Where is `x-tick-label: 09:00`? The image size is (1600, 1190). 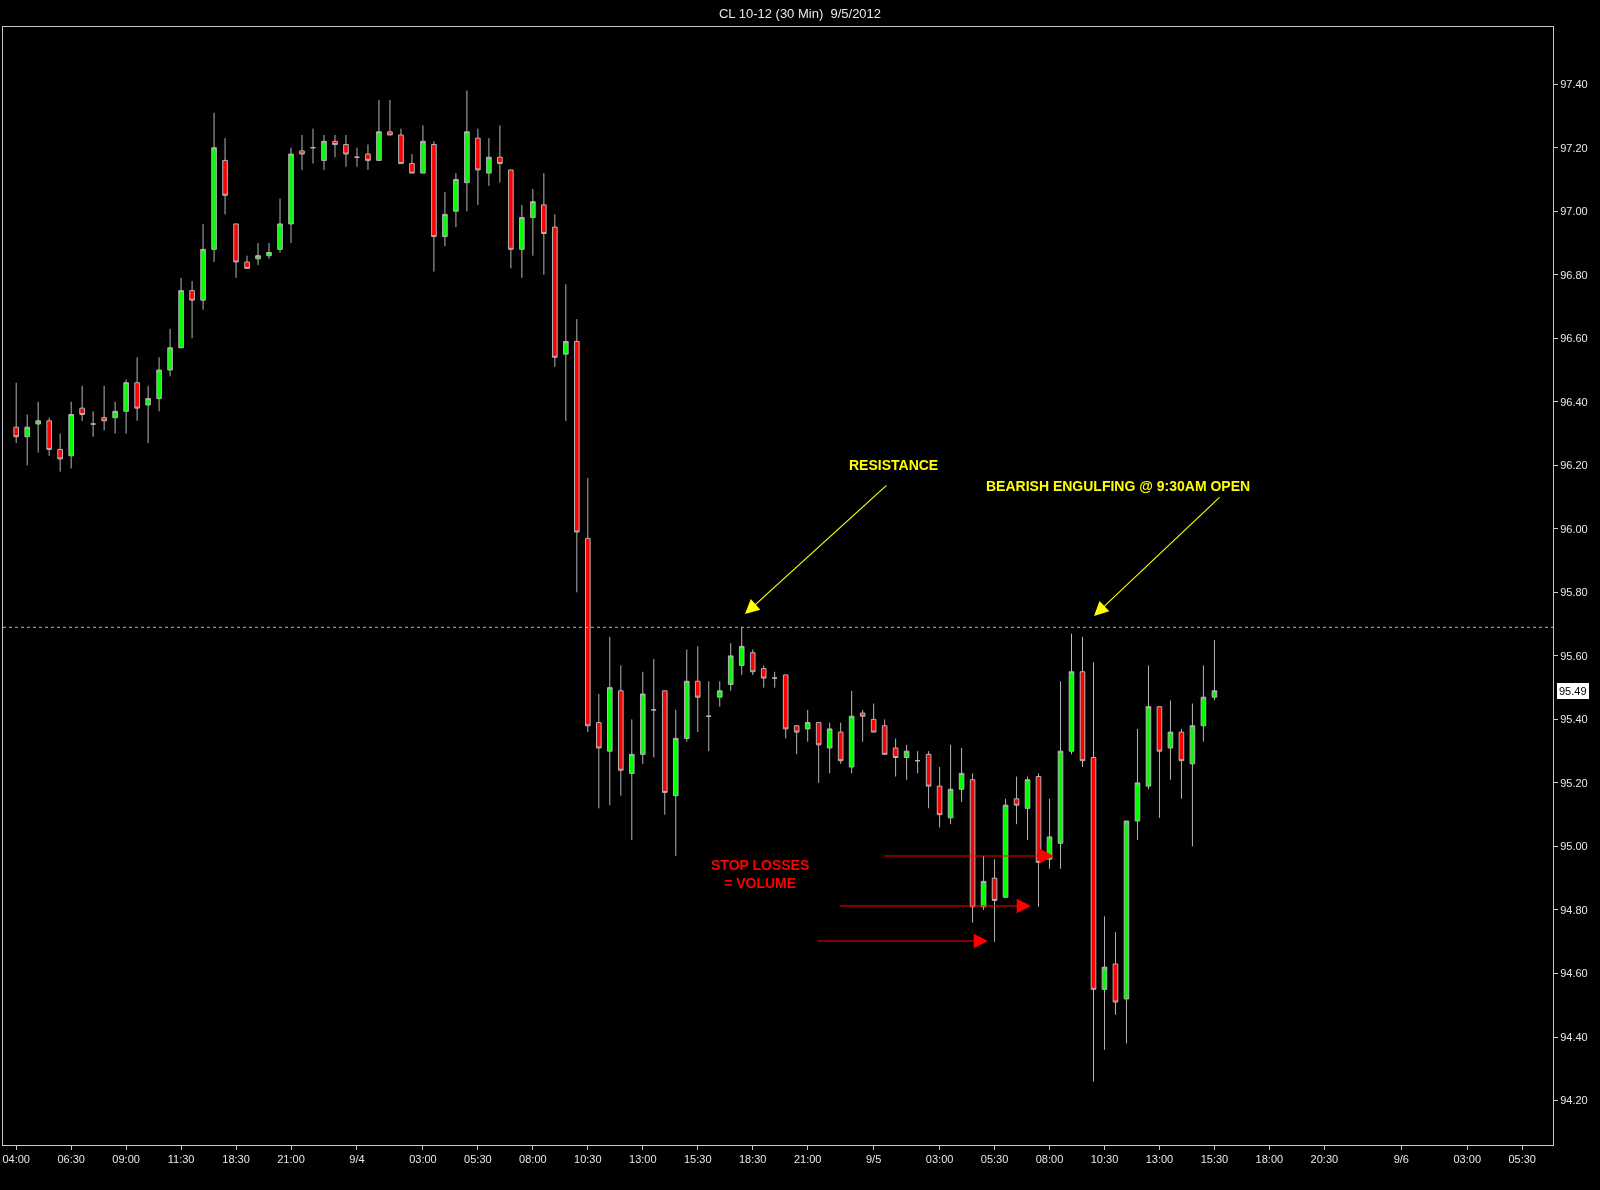 x-tick-label: 09:00 is located at coordinates (126, 1159).